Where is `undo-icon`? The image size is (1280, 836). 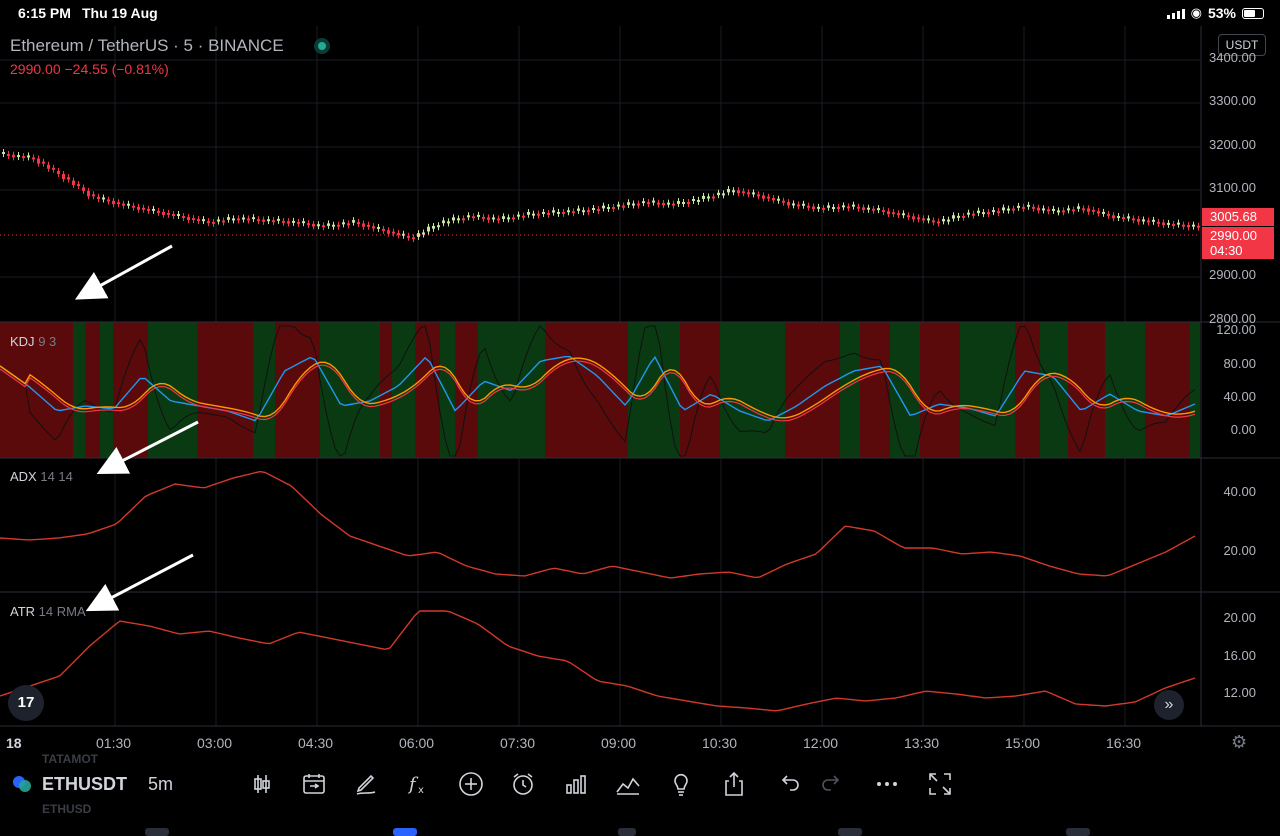
undo-icon is located at coordinates (790, 784).